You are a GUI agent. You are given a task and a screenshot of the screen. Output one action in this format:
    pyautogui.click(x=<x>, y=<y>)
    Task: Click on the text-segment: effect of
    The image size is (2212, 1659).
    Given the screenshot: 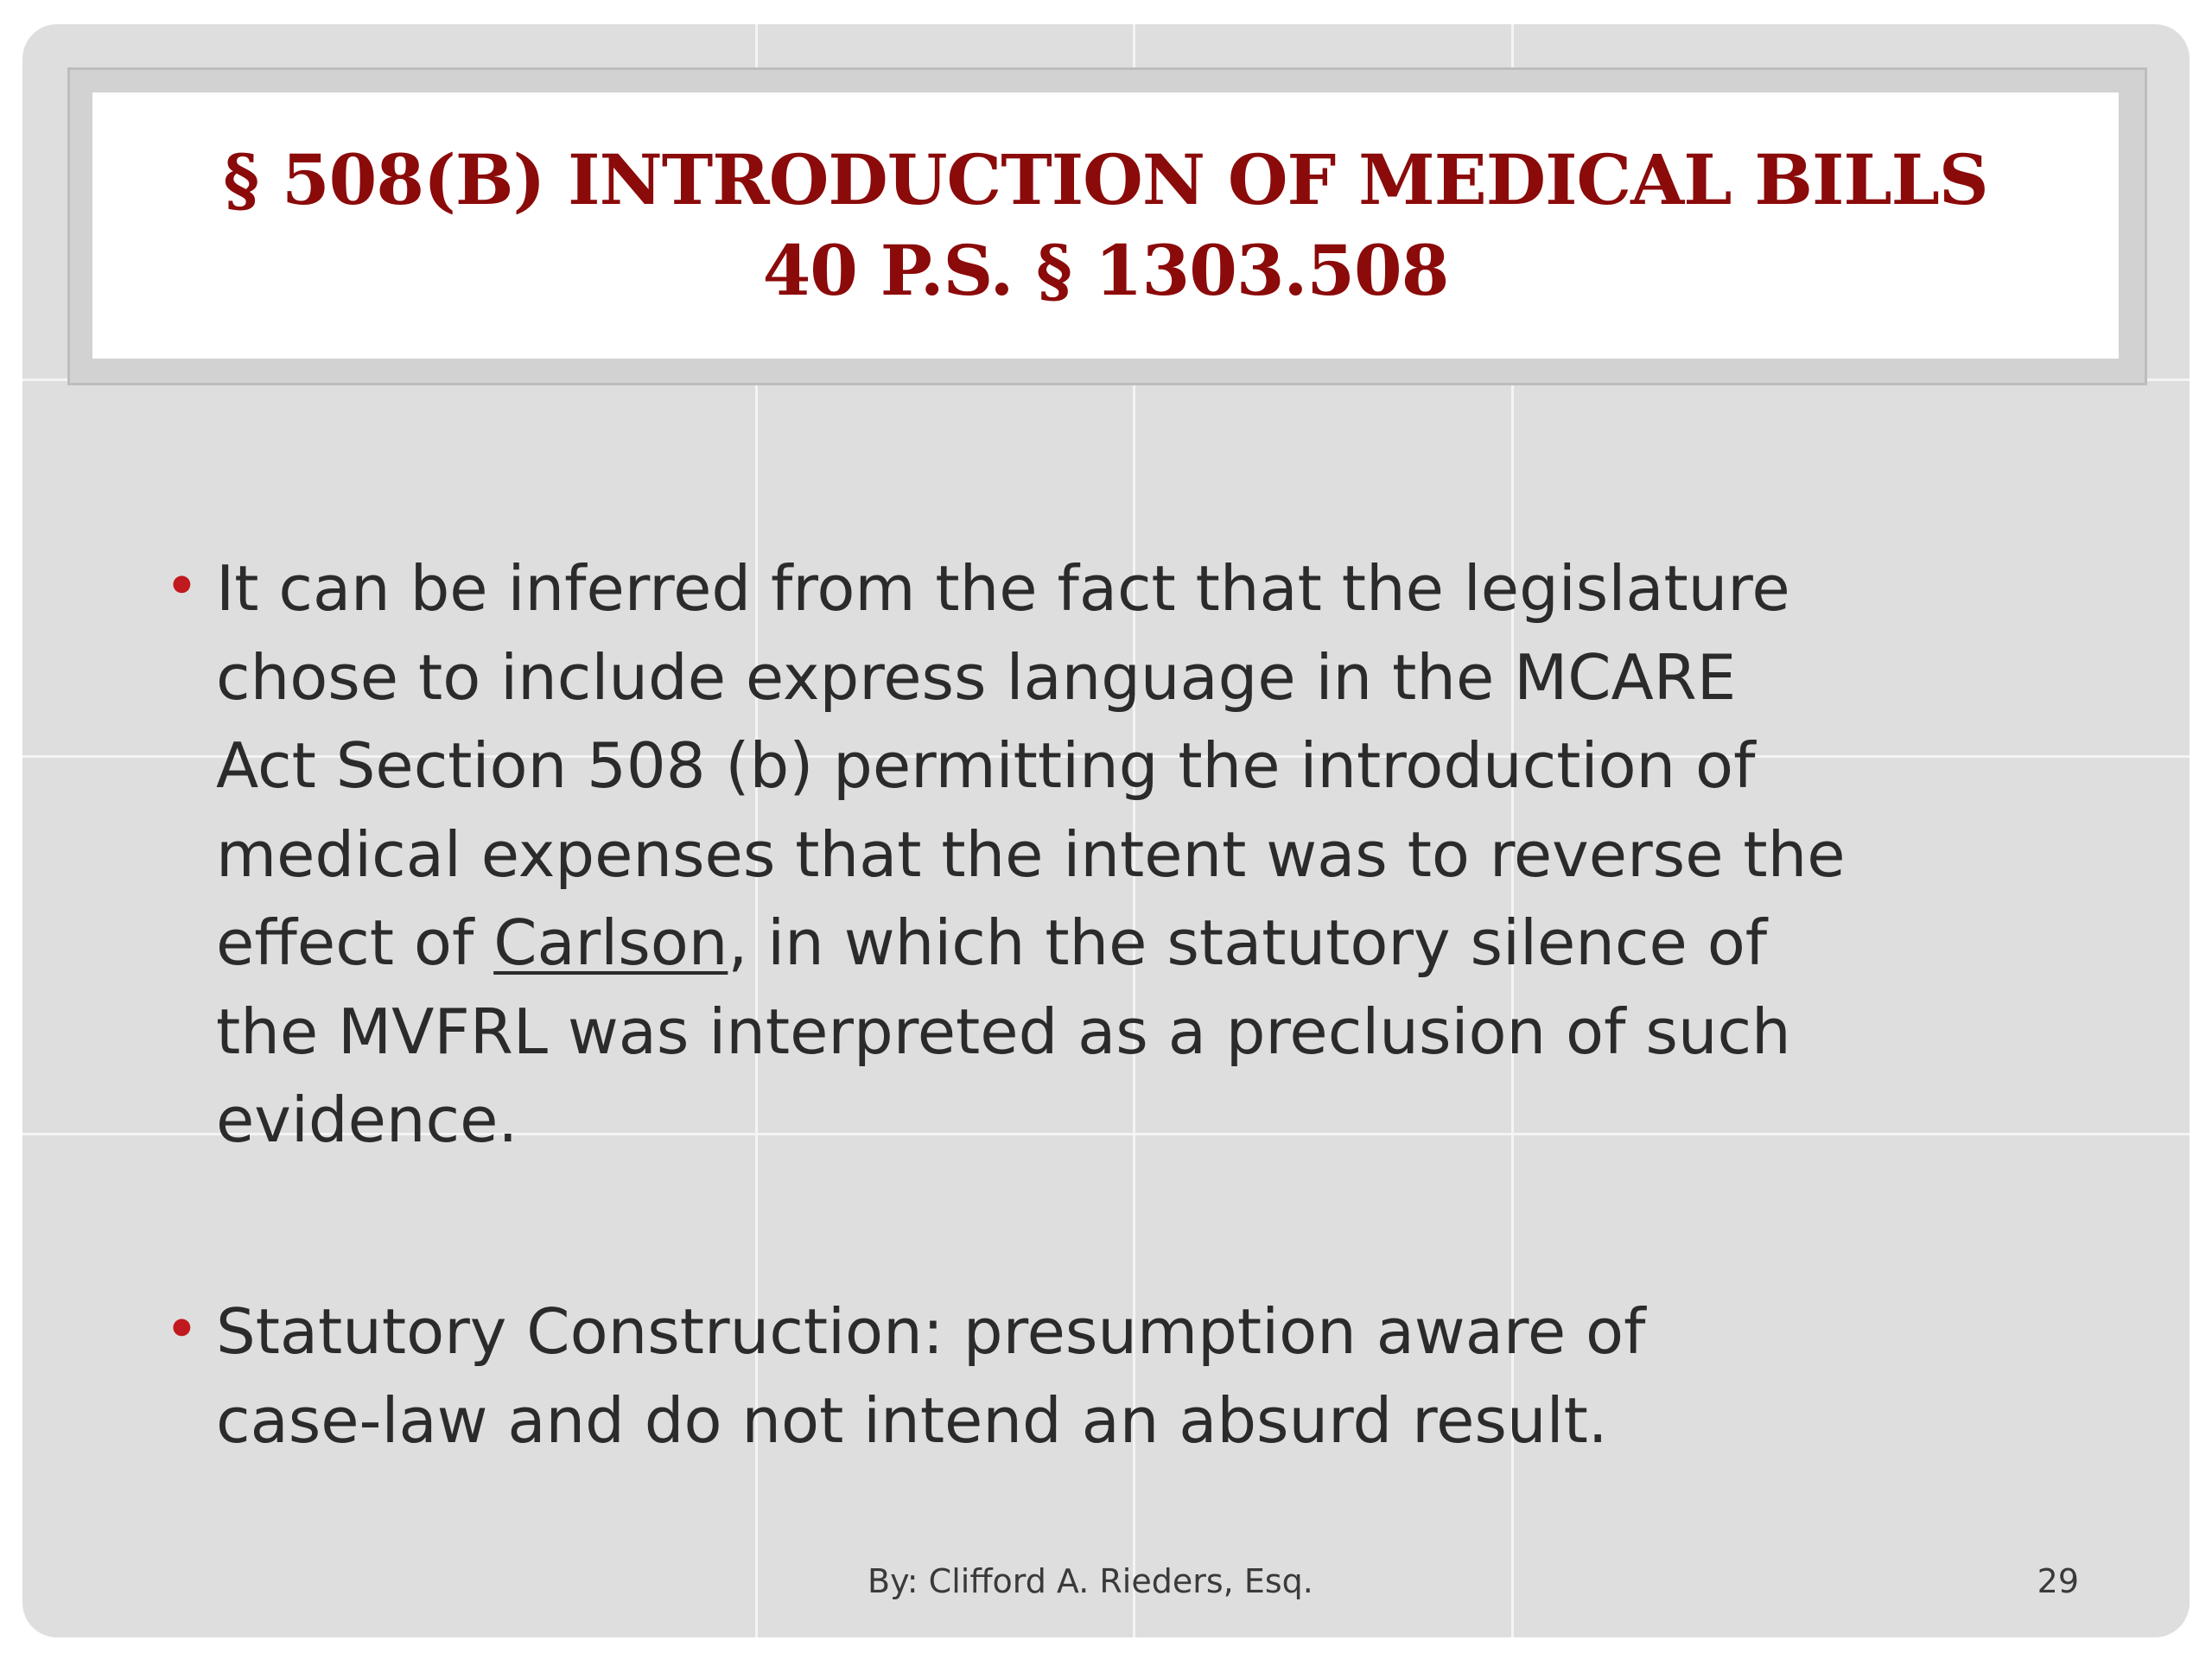 What is the action you would take?
    pyautogui.click(x=355, y=942)
    